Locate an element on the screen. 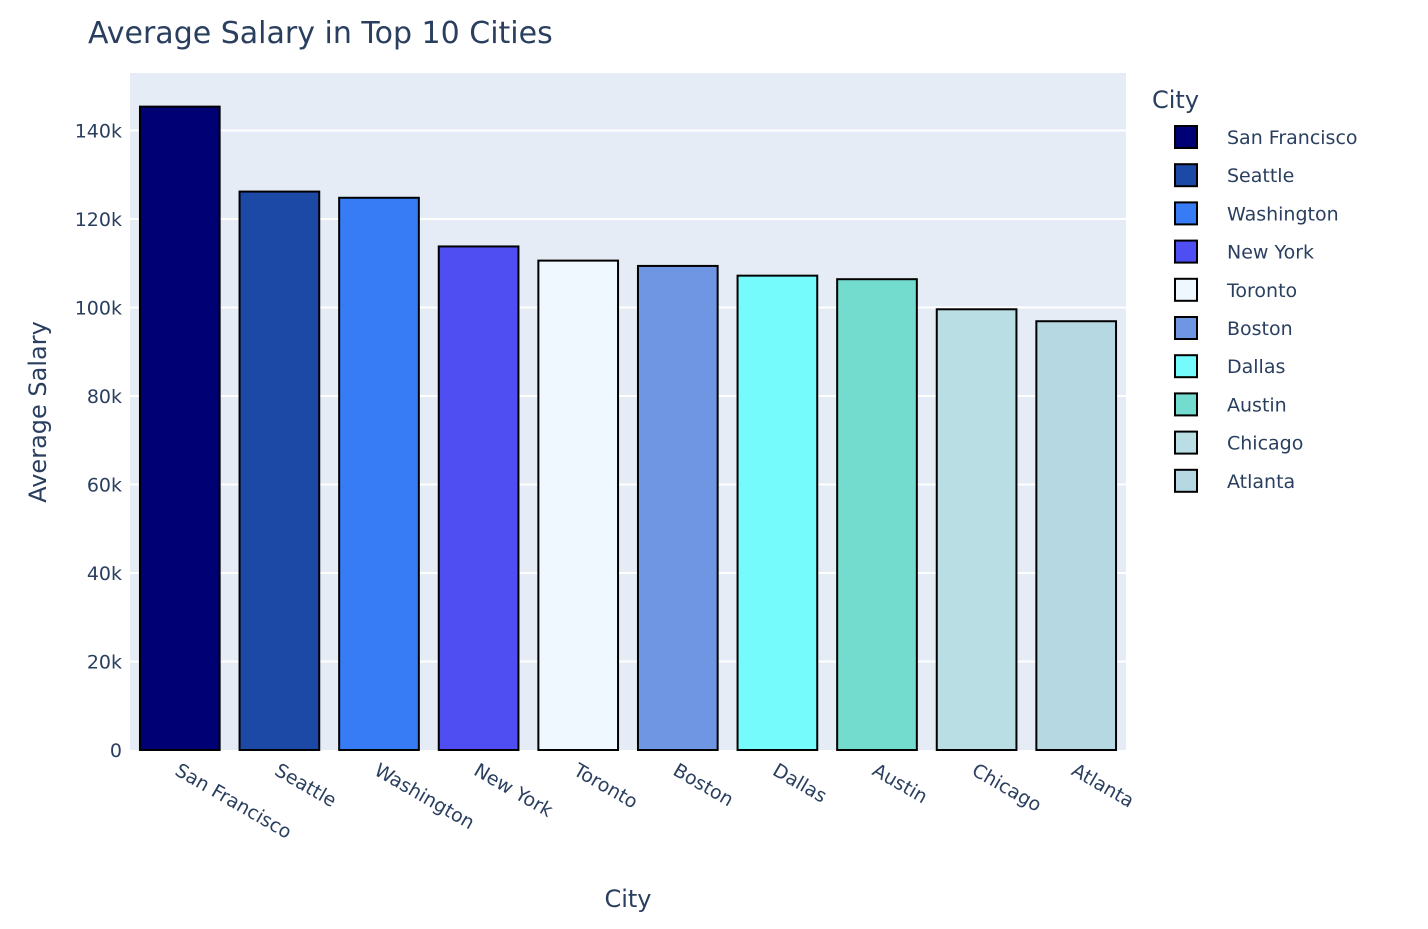  y-tick-label: 60k is located at coordinates (104, 486).